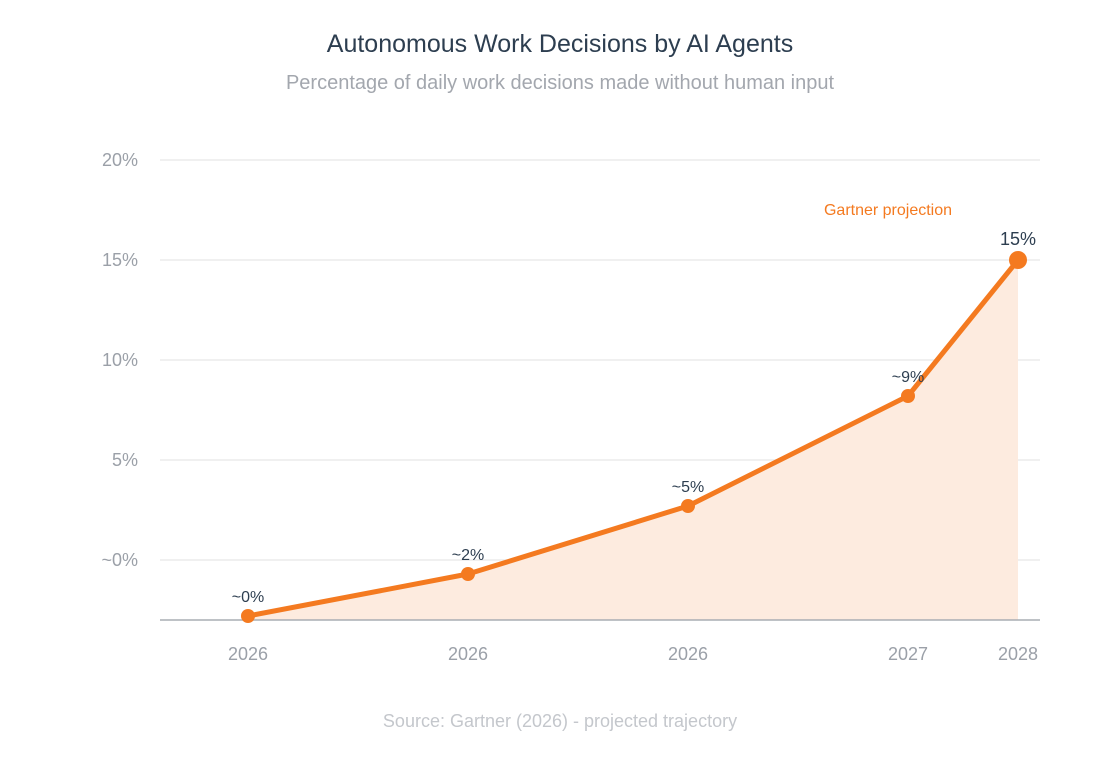 Image resolution: width=1120 pixels, height=760 pixels. I want to click on chart-title: Autonomous Work Decisions by AI Agents, so click(560, 44).